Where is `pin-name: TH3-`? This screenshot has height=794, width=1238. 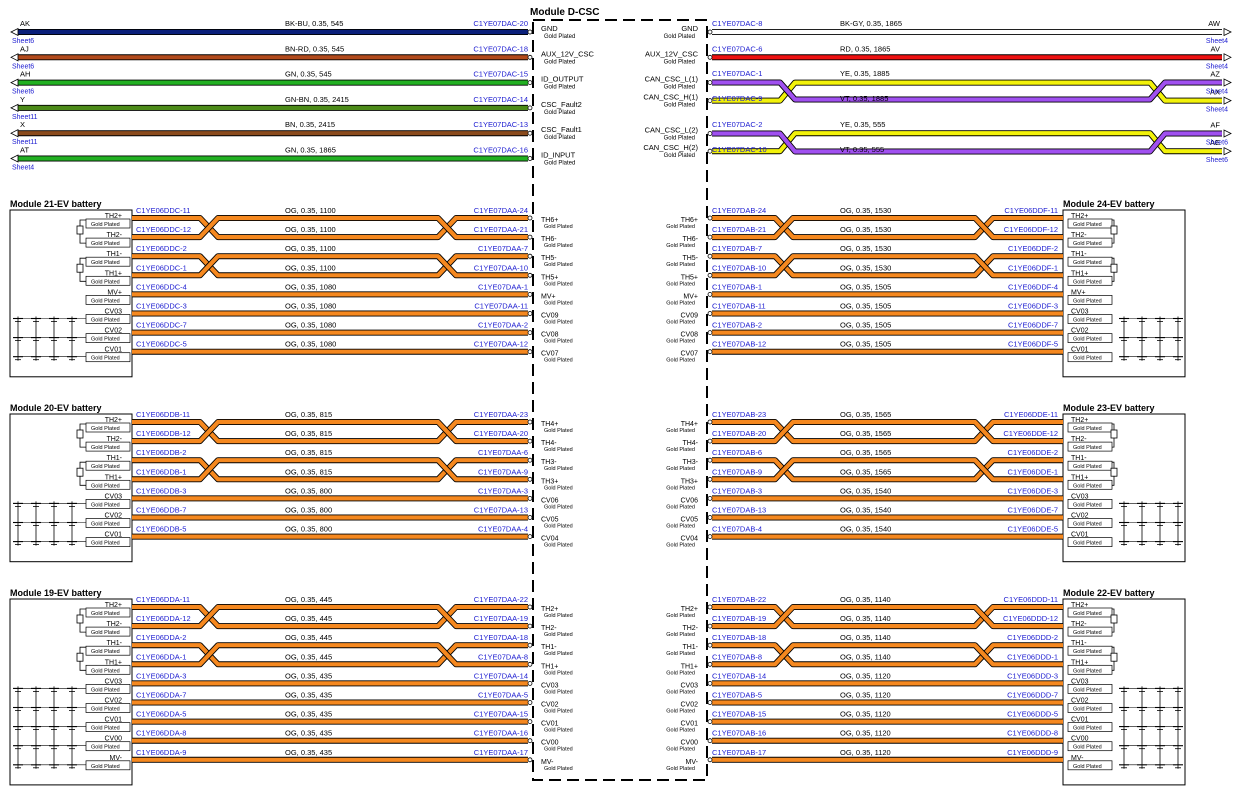
pin-name: TH3- is located at coordinates (690, 462).